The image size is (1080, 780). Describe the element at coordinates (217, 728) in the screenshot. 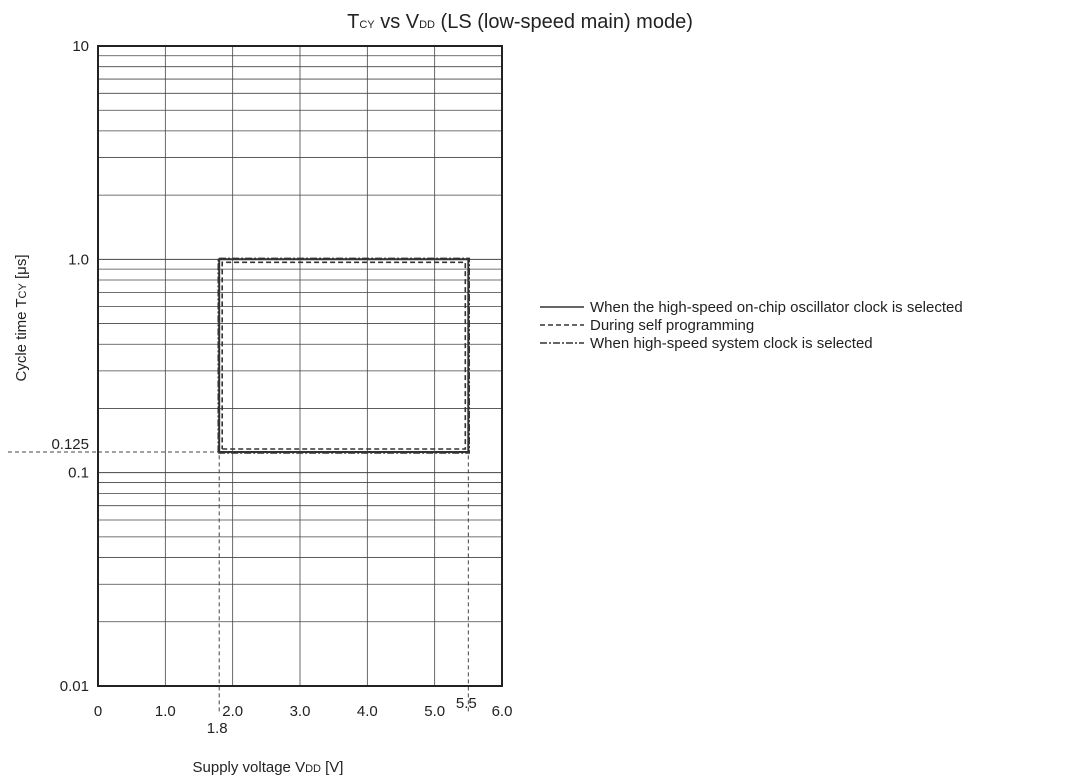

I see `annotation-label-x: 1.8` at that location.